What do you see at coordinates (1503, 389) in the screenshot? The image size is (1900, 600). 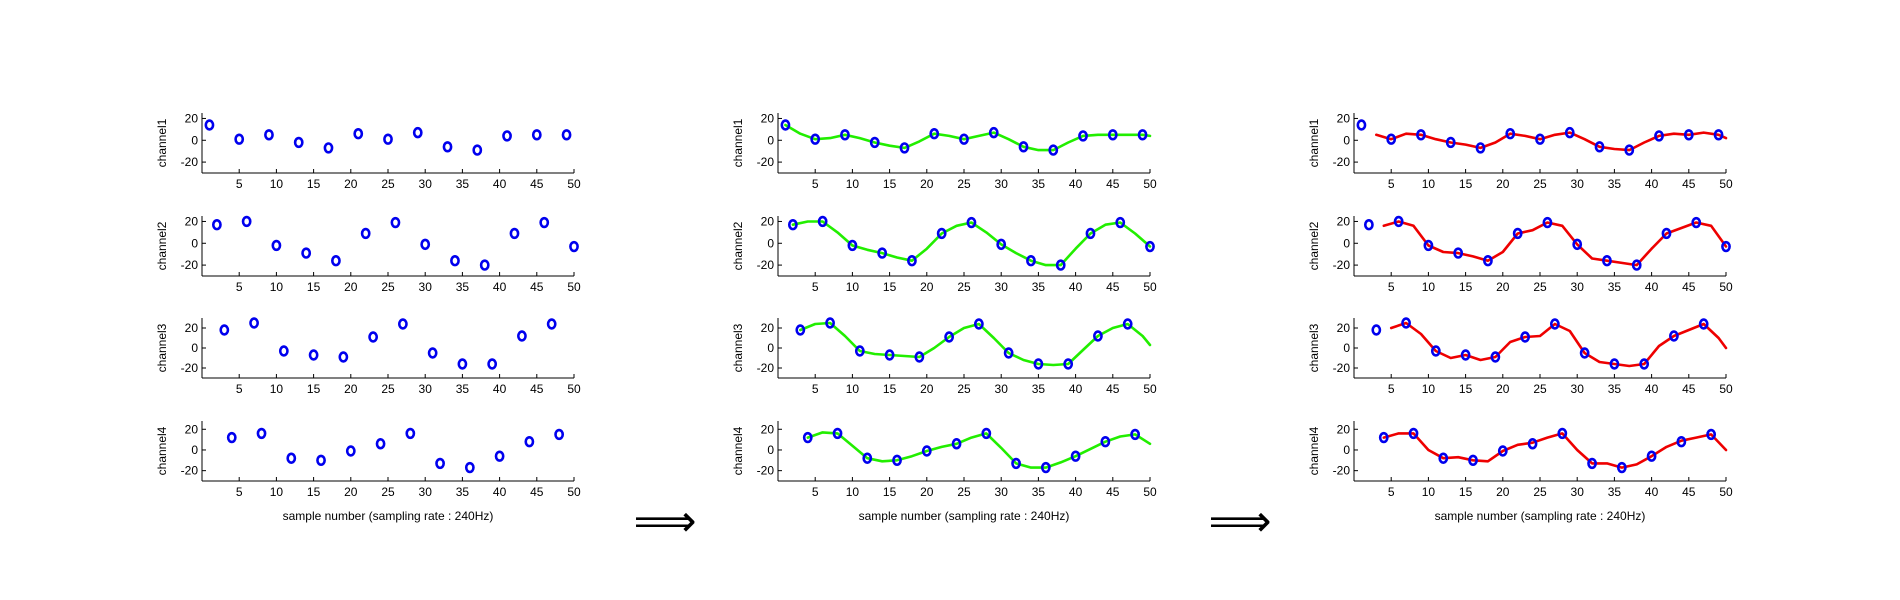 I see `x-tick-label: 20` at bounding box center [1503, 389].